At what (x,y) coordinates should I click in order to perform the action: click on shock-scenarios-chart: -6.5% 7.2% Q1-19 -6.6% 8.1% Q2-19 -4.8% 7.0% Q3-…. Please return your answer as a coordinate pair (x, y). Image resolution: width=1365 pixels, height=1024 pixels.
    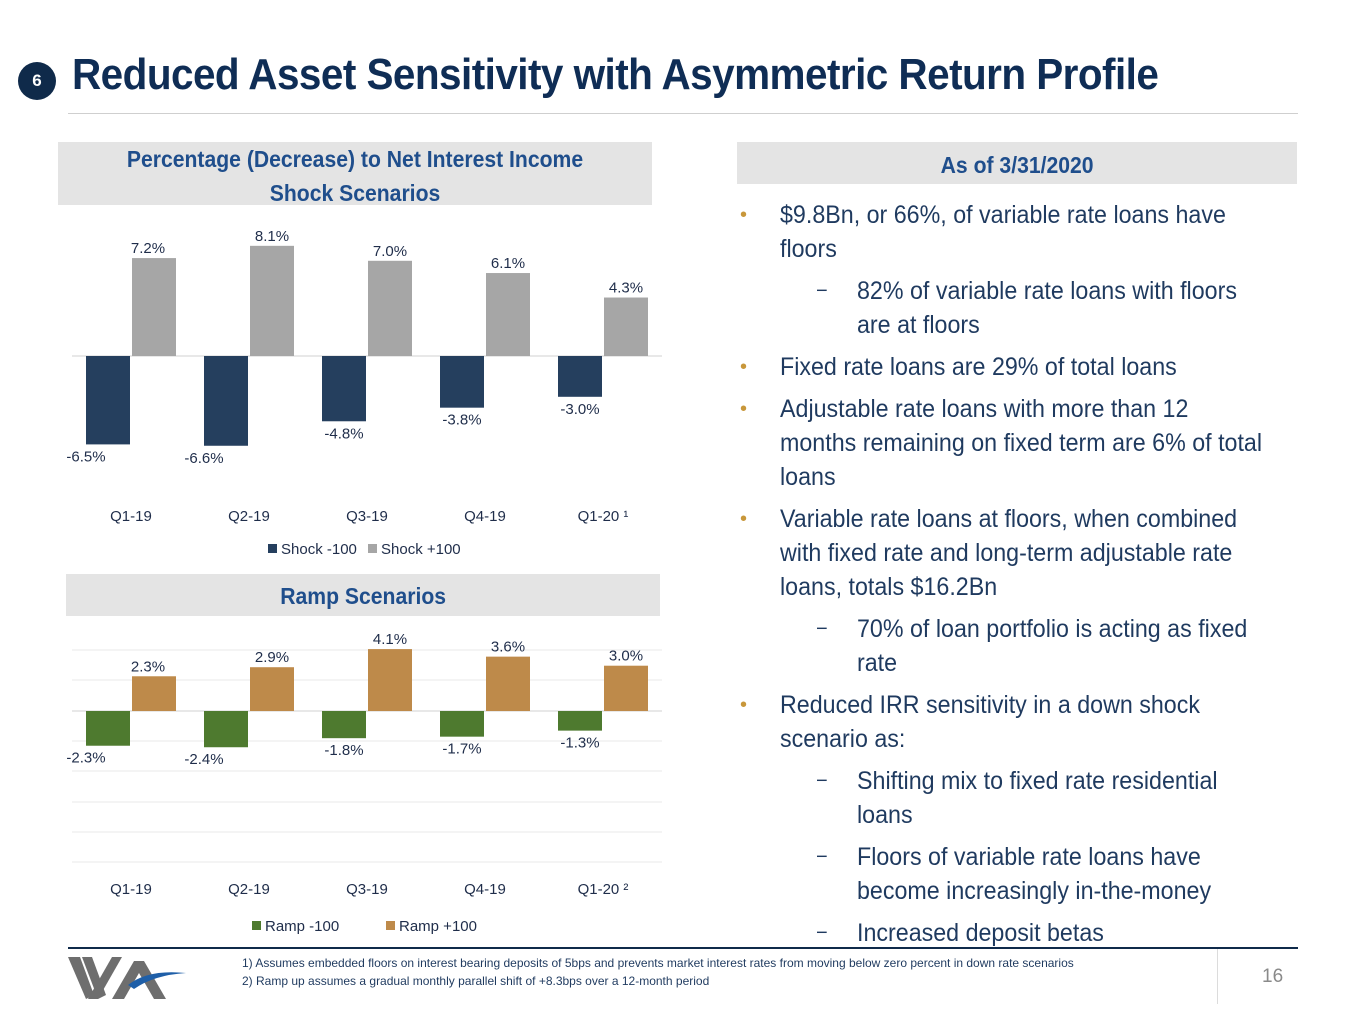
    Looking at the image, I should click on (364, 393).